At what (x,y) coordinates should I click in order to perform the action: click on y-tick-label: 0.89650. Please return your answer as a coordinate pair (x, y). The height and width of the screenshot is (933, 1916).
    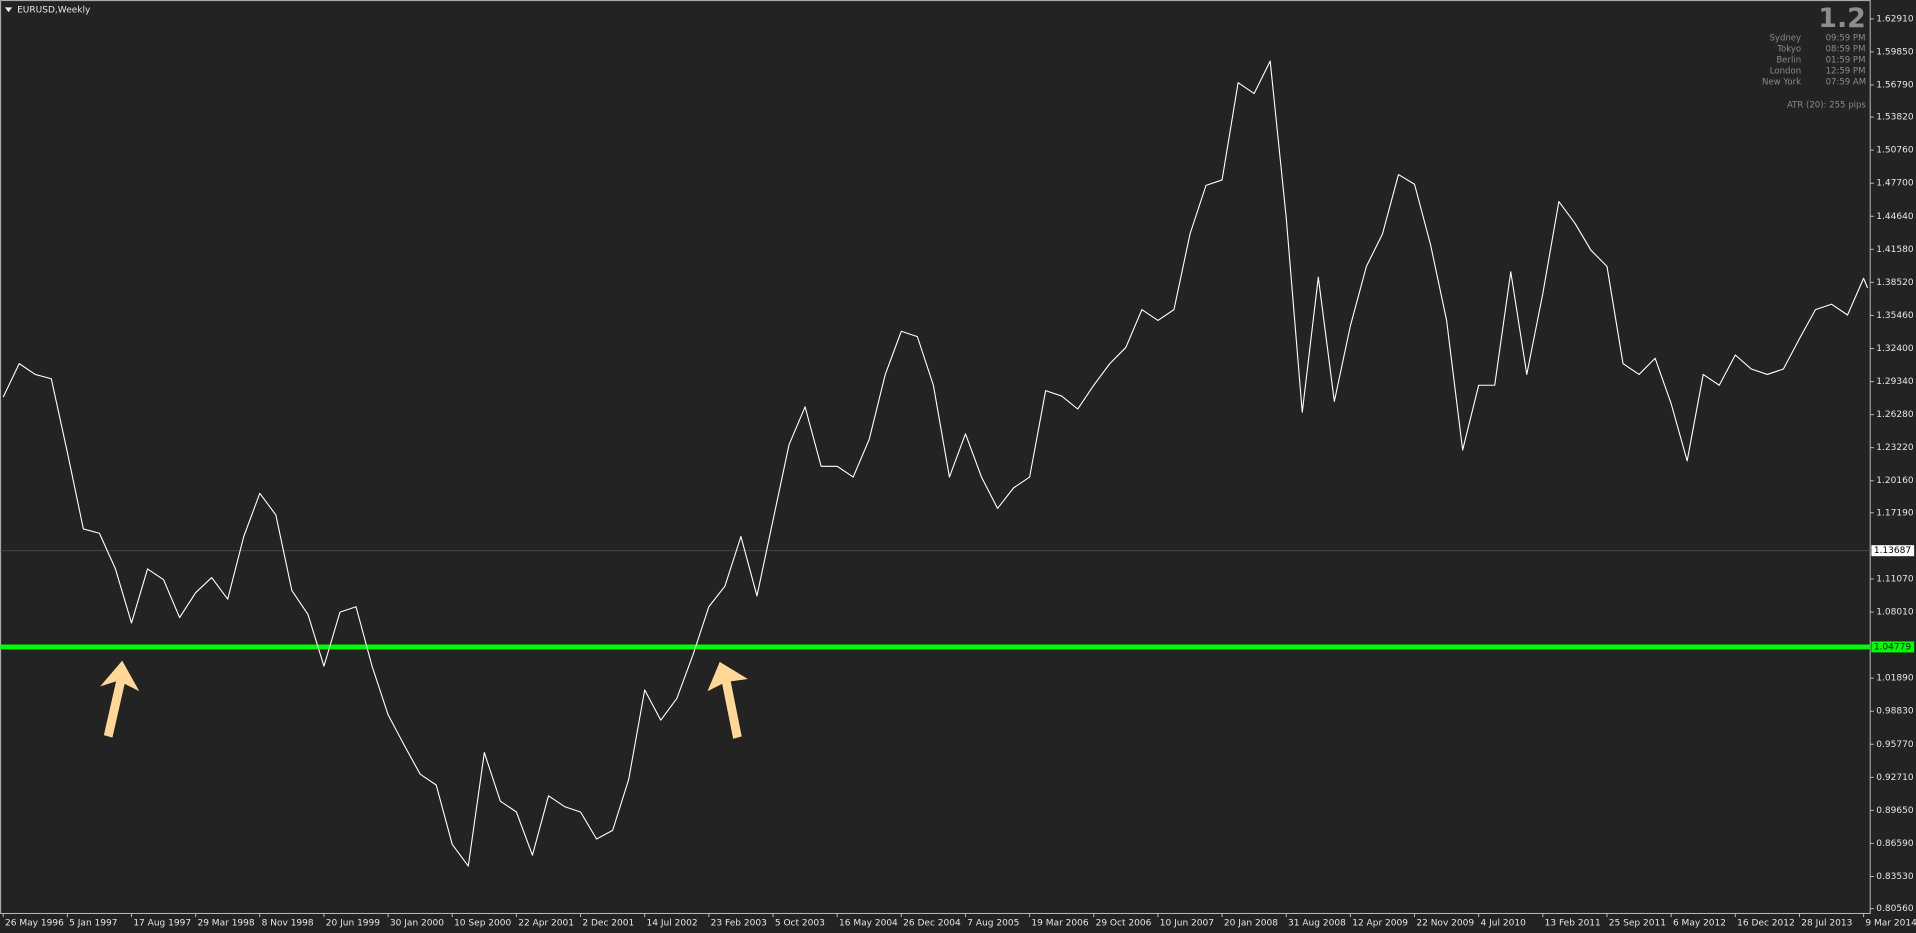
    Looking at the image, I should click on (1895, 811).